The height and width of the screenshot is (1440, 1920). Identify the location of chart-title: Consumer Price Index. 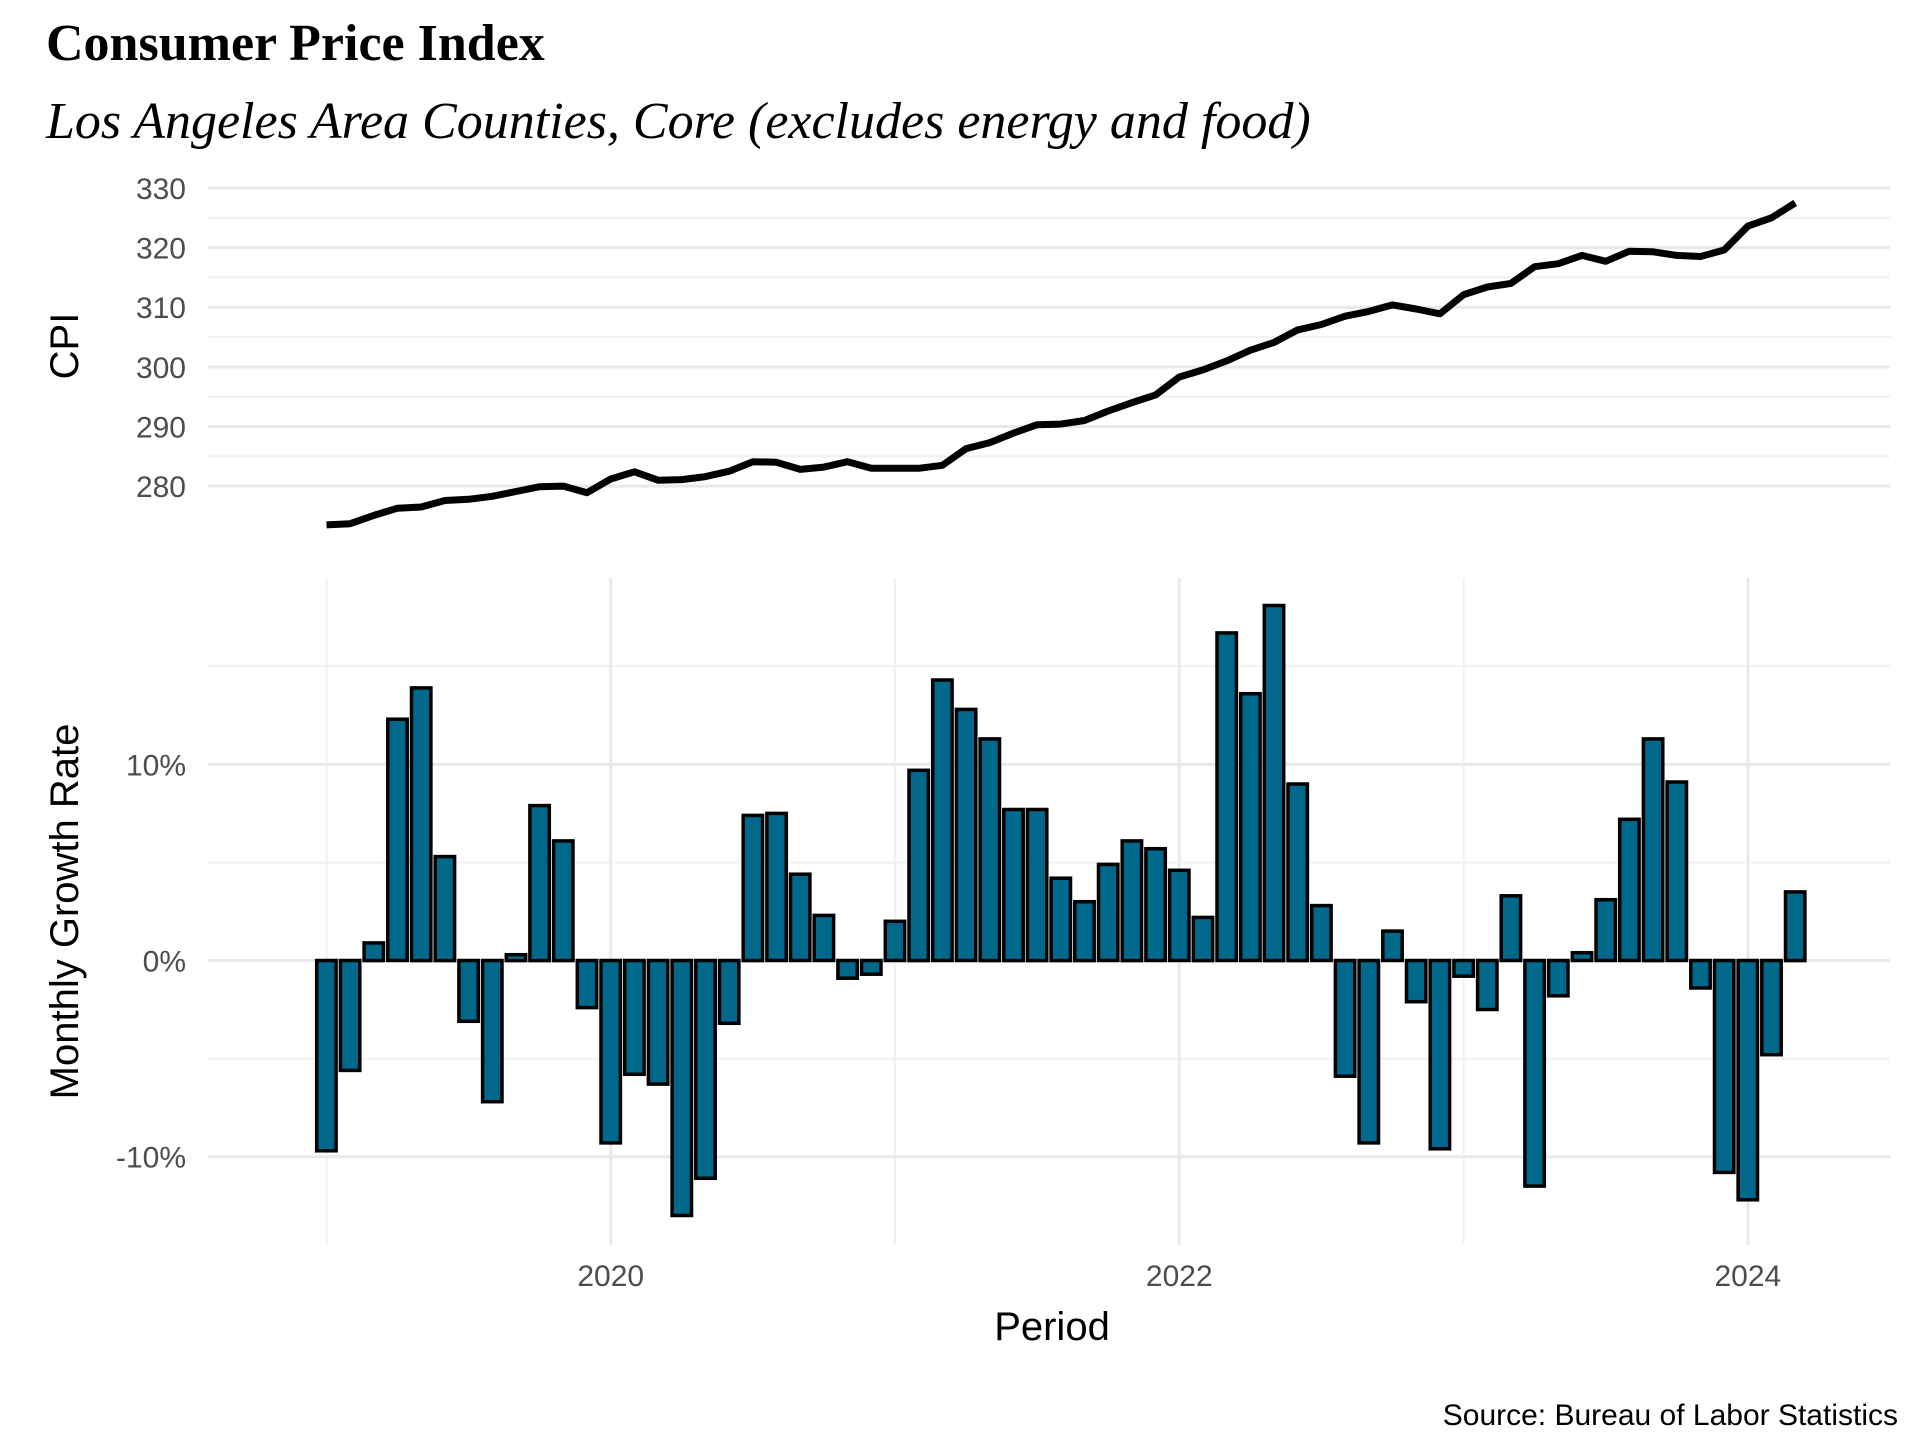
(295, 43).